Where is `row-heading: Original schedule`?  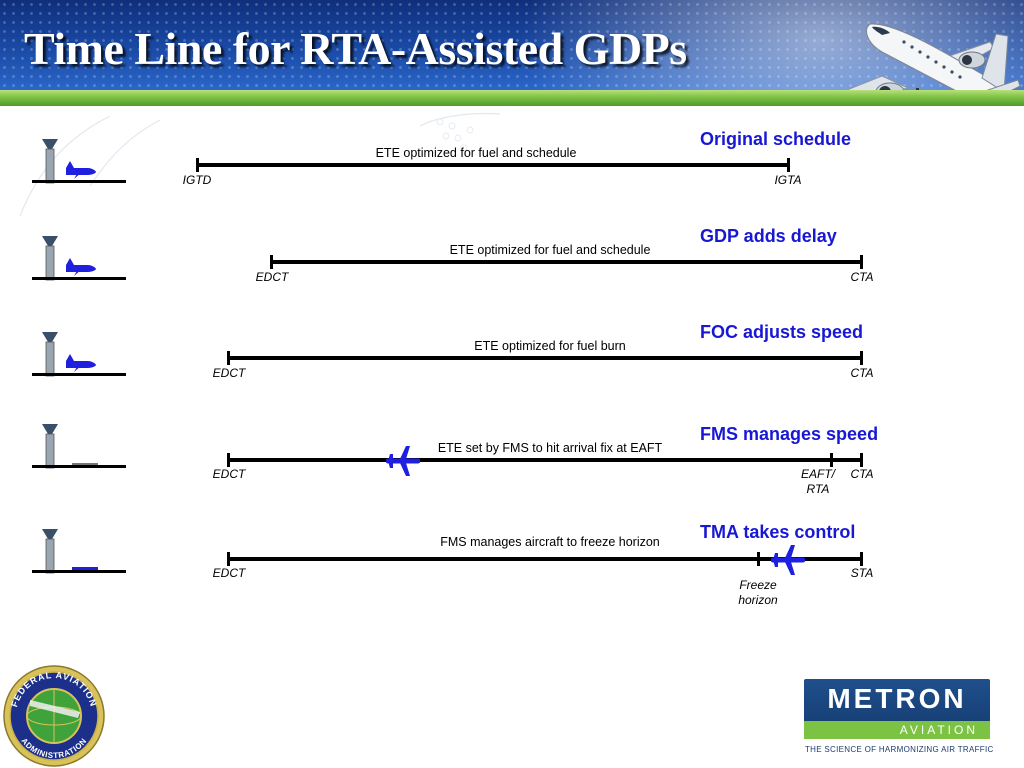 row-heading: Original schedule is located at coordinates (776, 139).